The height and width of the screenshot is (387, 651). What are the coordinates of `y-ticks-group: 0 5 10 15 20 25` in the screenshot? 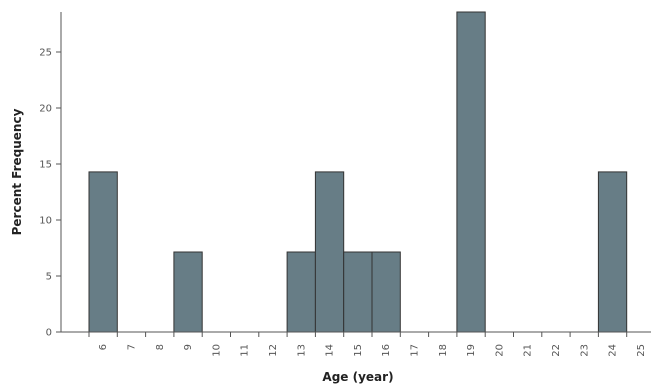 It's located at (50, 193).